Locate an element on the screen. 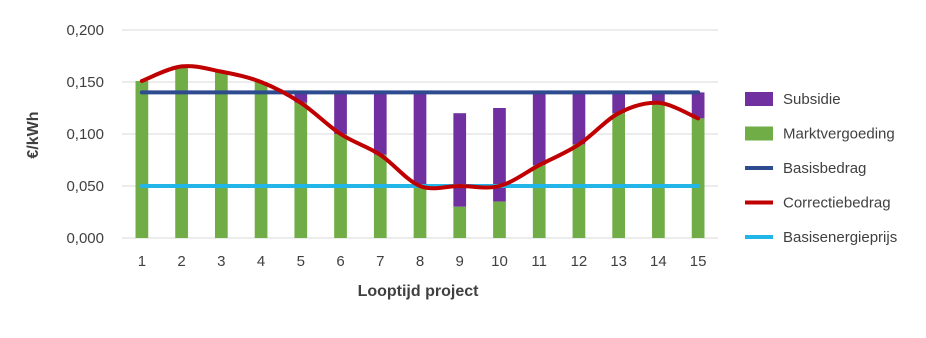 This screenshot has height=338, width=926. x-tick-label: 2 is located at coordinates (181, 261).